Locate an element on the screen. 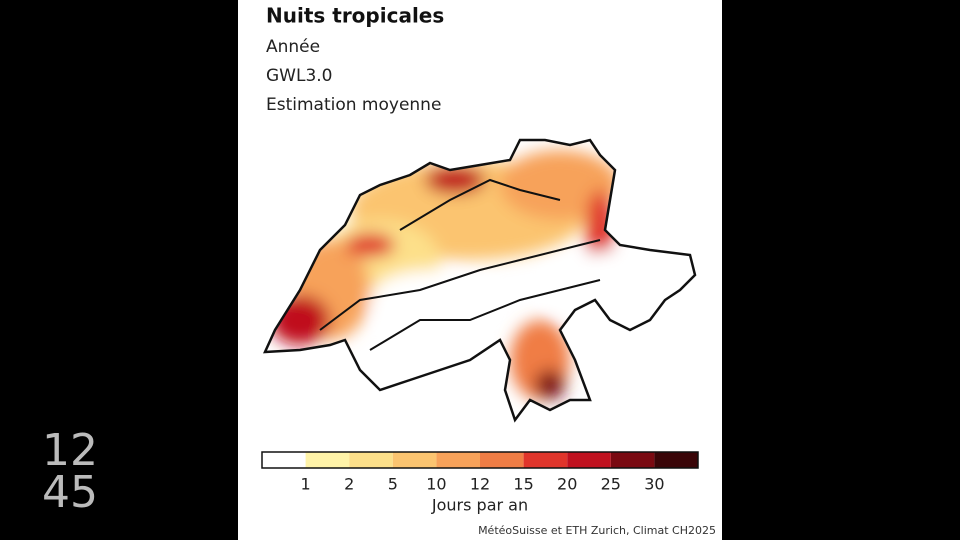 The height and width of the screenshot is (540, 960). legend-tick-label: 1 is located at coordinates (306, 484).